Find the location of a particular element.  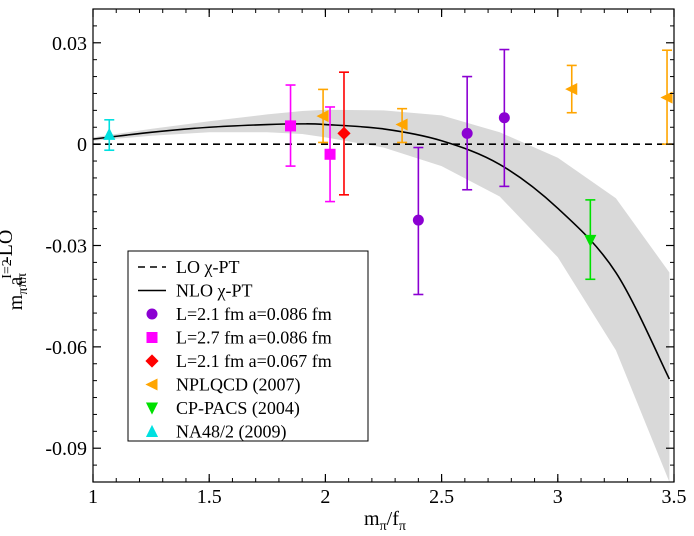

legend-entry: NPLQCD (2007) is located at coordinates (223, 385).